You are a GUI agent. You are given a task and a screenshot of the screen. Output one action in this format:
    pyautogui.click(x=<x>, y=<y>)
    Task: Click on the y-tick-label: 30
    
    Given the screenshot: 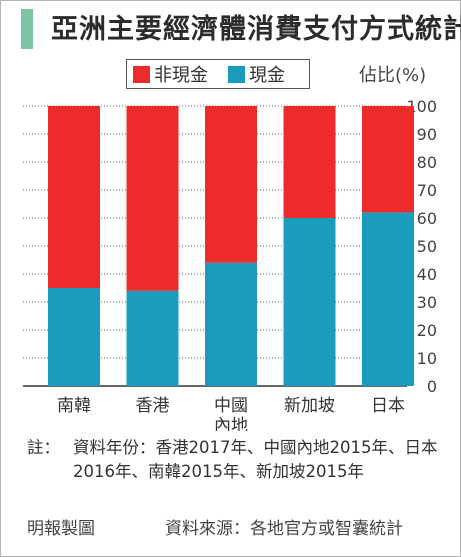 What is the action you would take?
    pyautogui.click(x=427, y=302)
    